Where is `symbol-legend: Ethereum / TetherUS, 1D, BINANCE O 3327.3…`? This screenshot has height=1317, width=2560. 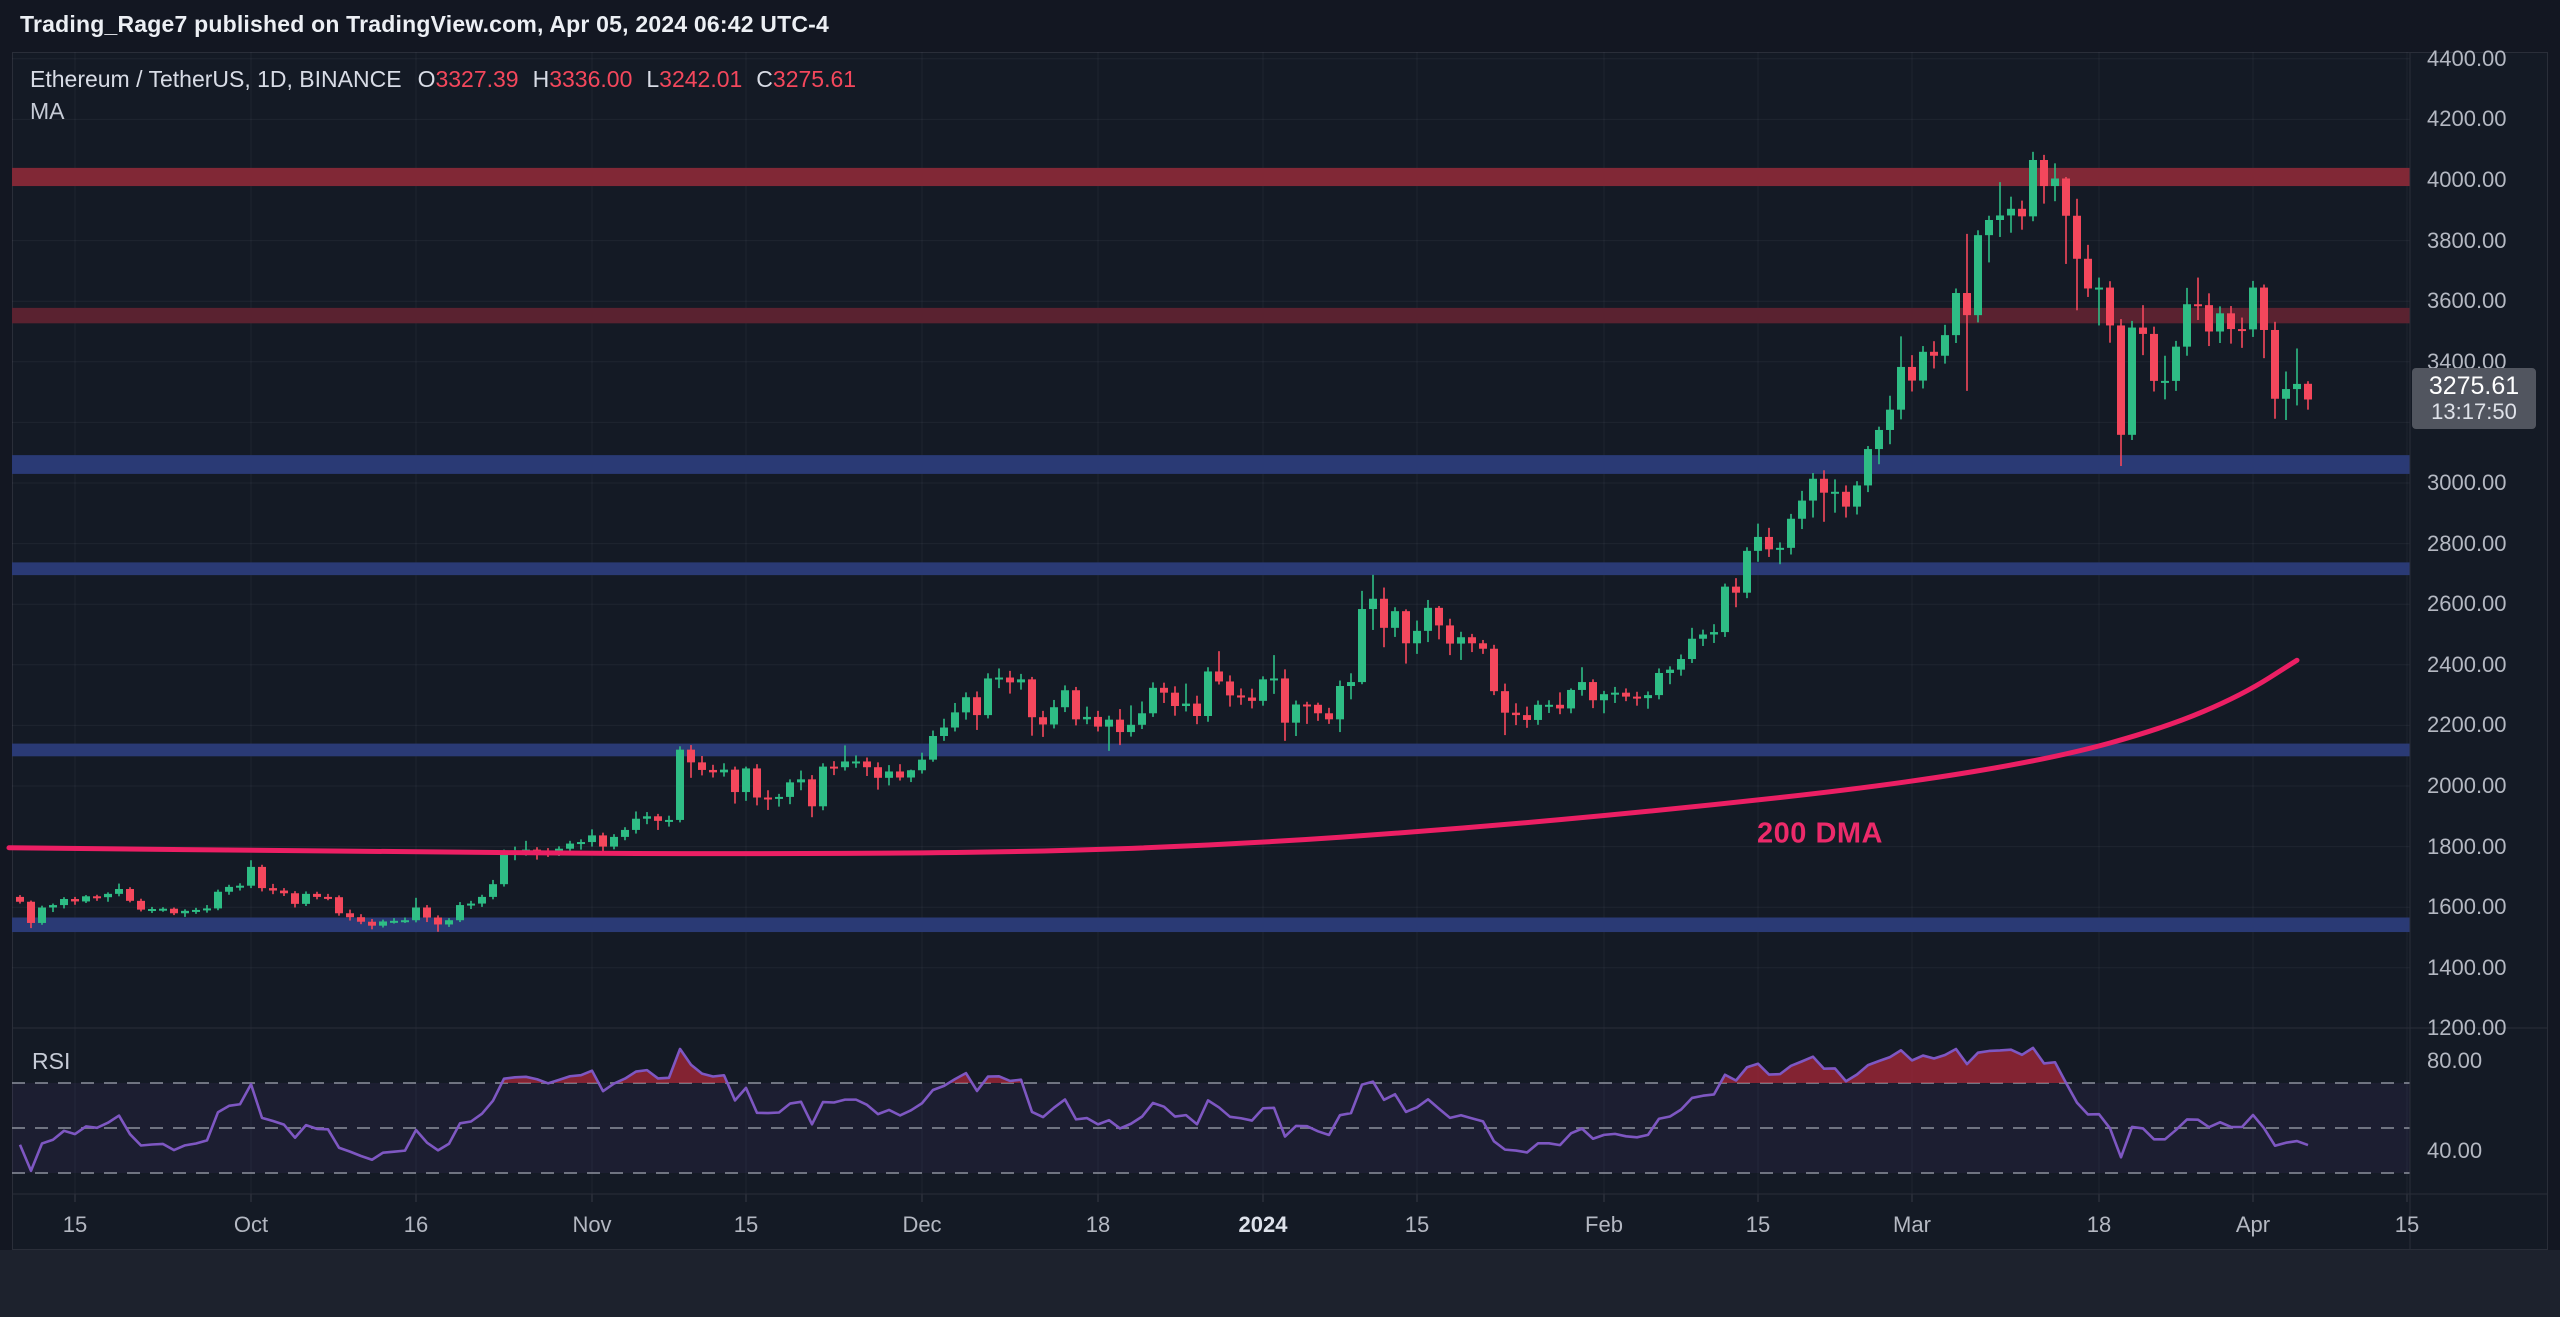 symbol-legend: Ethereum / TetherUS, 1D, BINANCE O 3327.3… is located at coordinates (443, 79).